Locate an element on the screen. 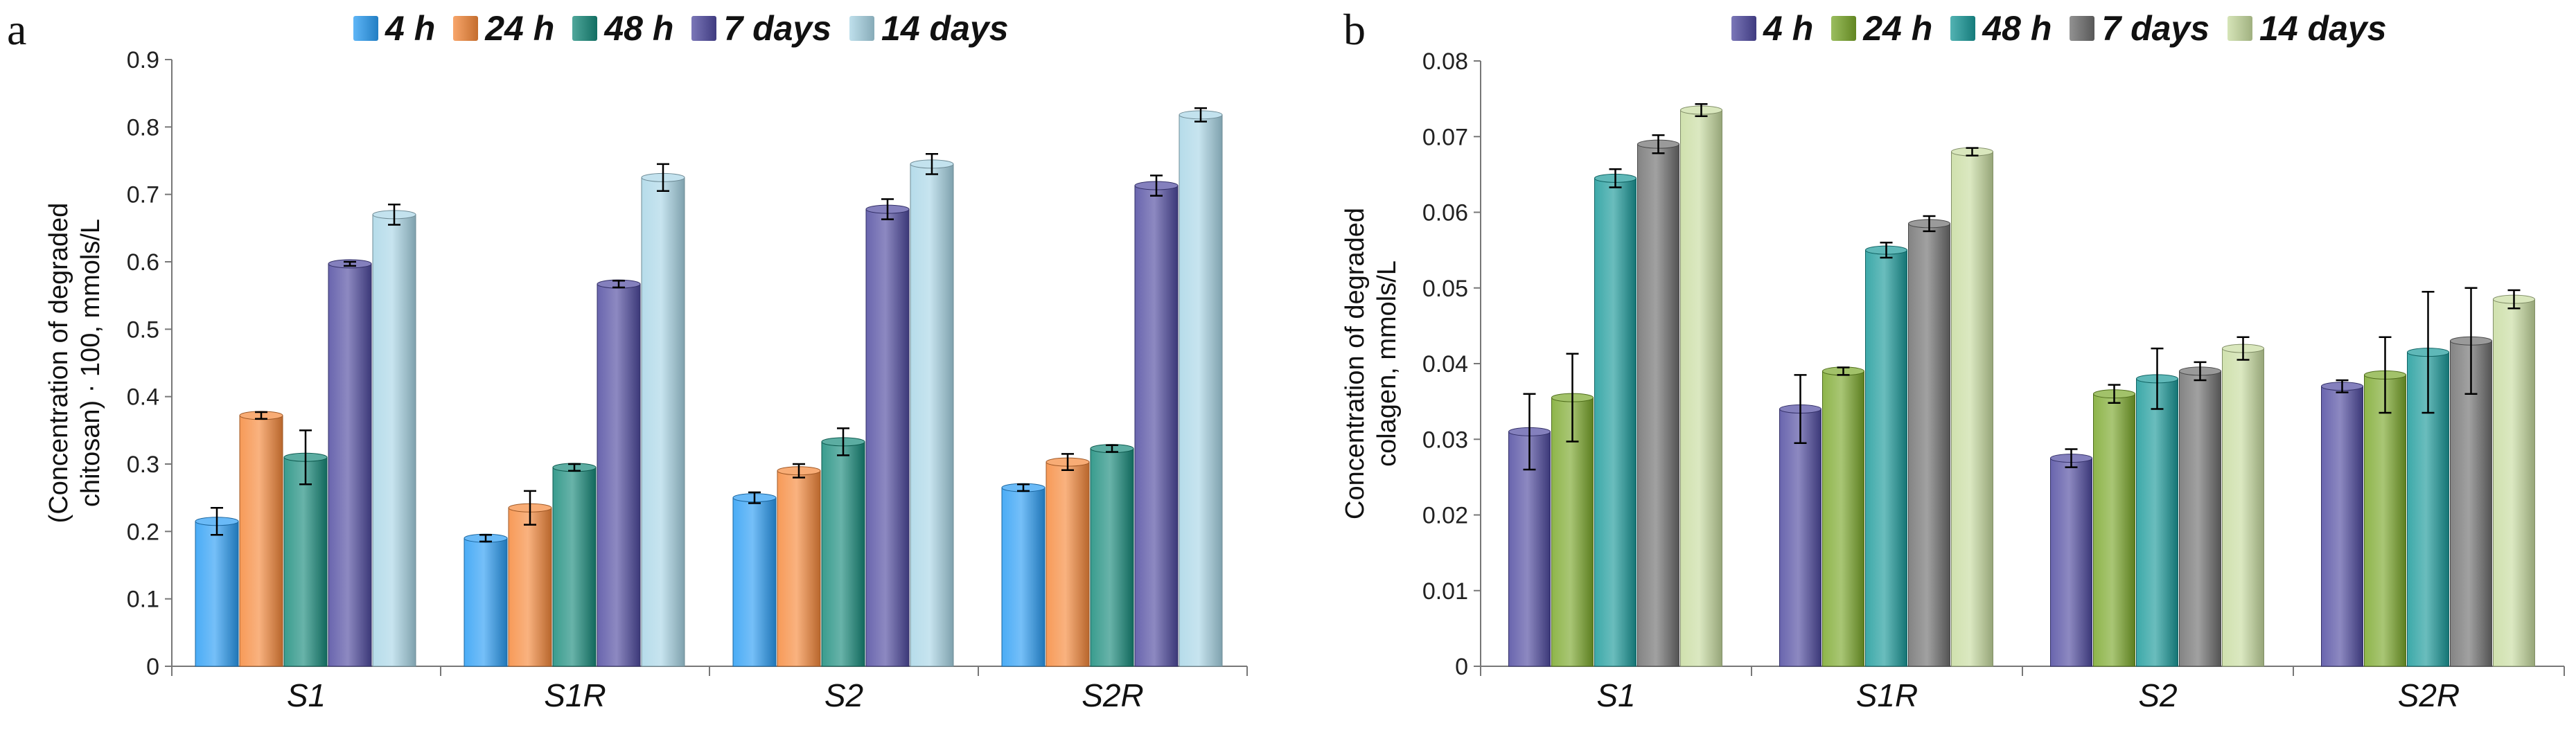 The image size is (2576, 748). y-tick-label: 0.9 is located at coordinates (143, 60).